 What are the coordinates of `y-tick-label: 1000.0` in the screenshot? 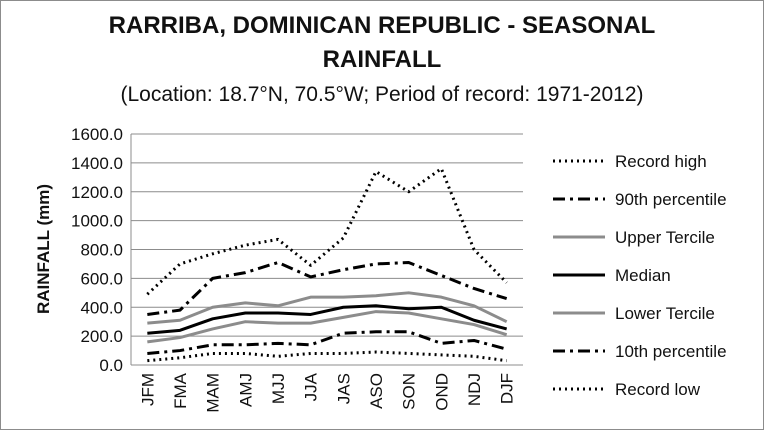 It's located at (97, 221).